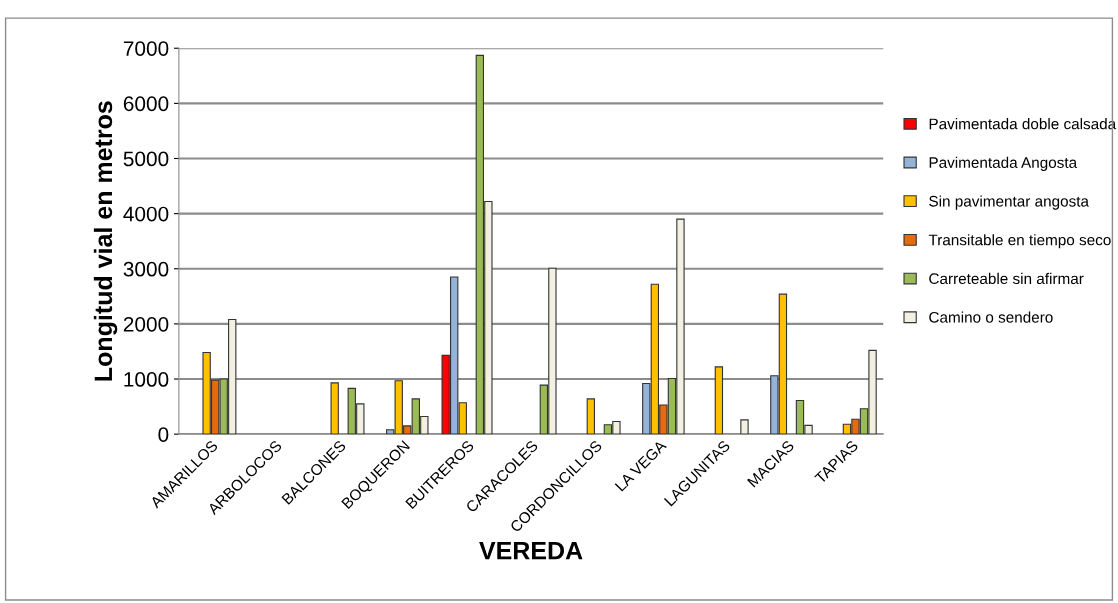 Image resolution: width=1118 pixels, height=603 pixels. Describe the element at coordinates (1019, 241) in the screenshot. I see `legend-label: Transitable en tiempo seco` at that location.